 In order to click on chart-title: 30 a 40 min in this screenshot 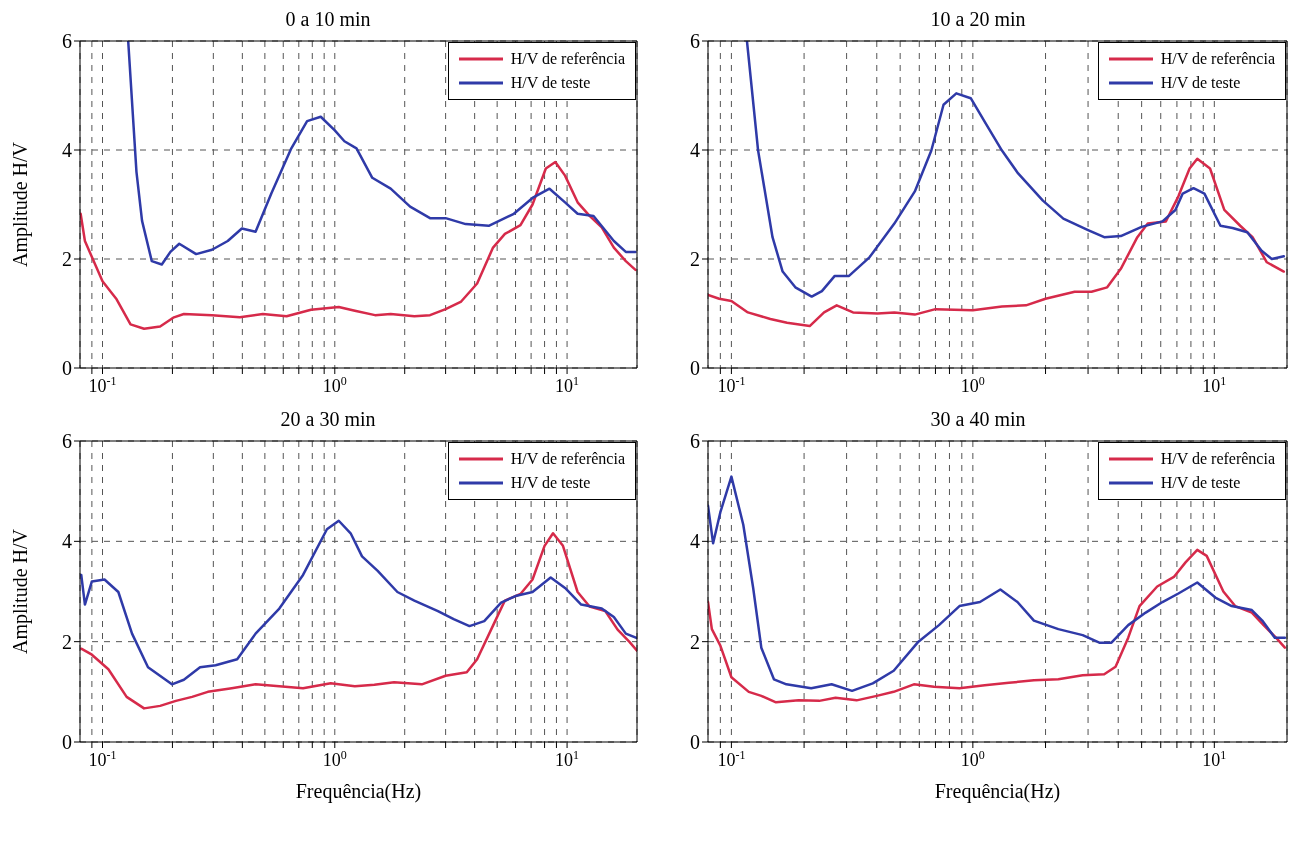, I will do `click(978, 420)`.